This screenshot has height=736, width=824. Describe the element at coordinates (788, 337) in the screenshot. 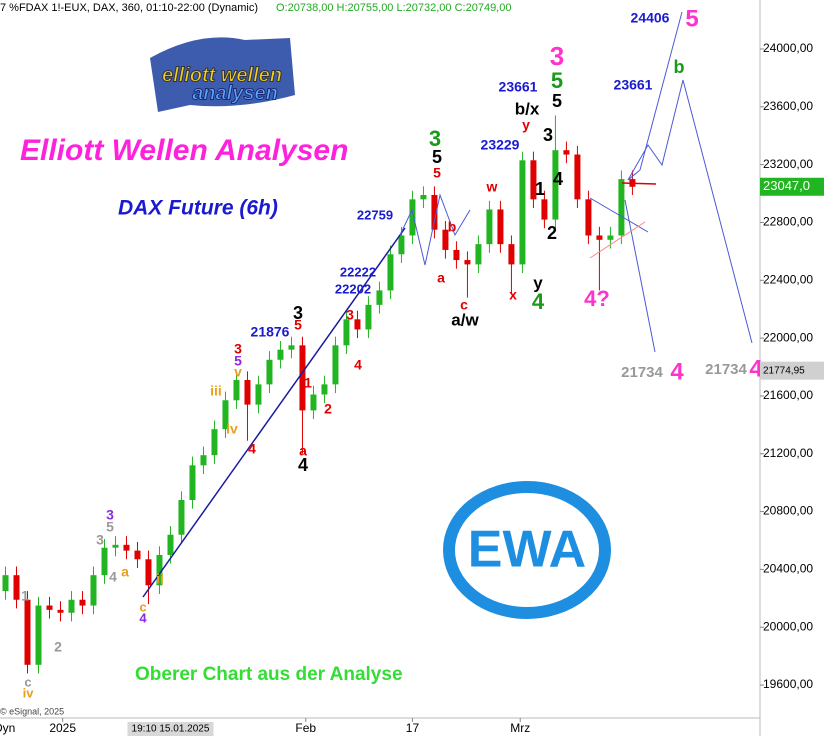

I see `y-tick-label: 22000,00` at that location.